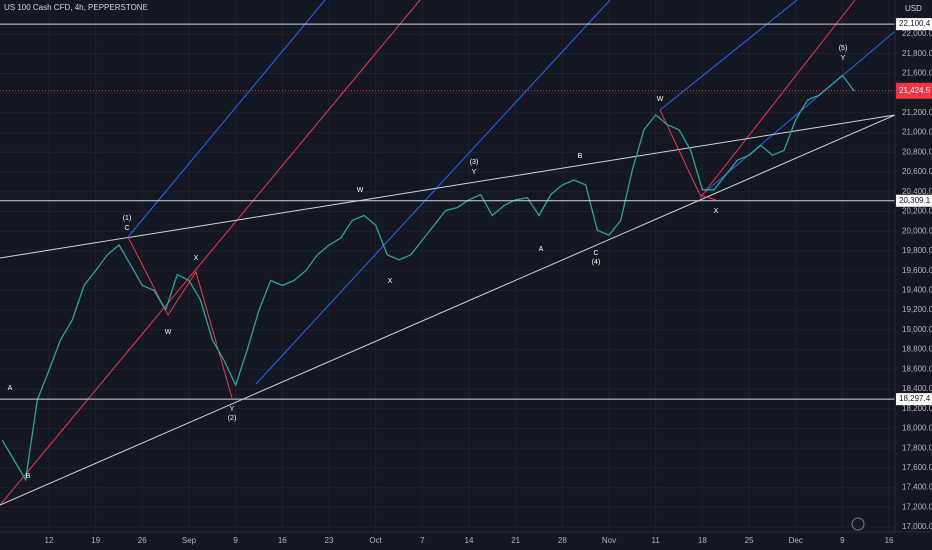 This screenshot has width=932, height=550. Describe the element at coordinates (189, 540) in the screenshot. I see `x-tick-label: Sep` at that location.